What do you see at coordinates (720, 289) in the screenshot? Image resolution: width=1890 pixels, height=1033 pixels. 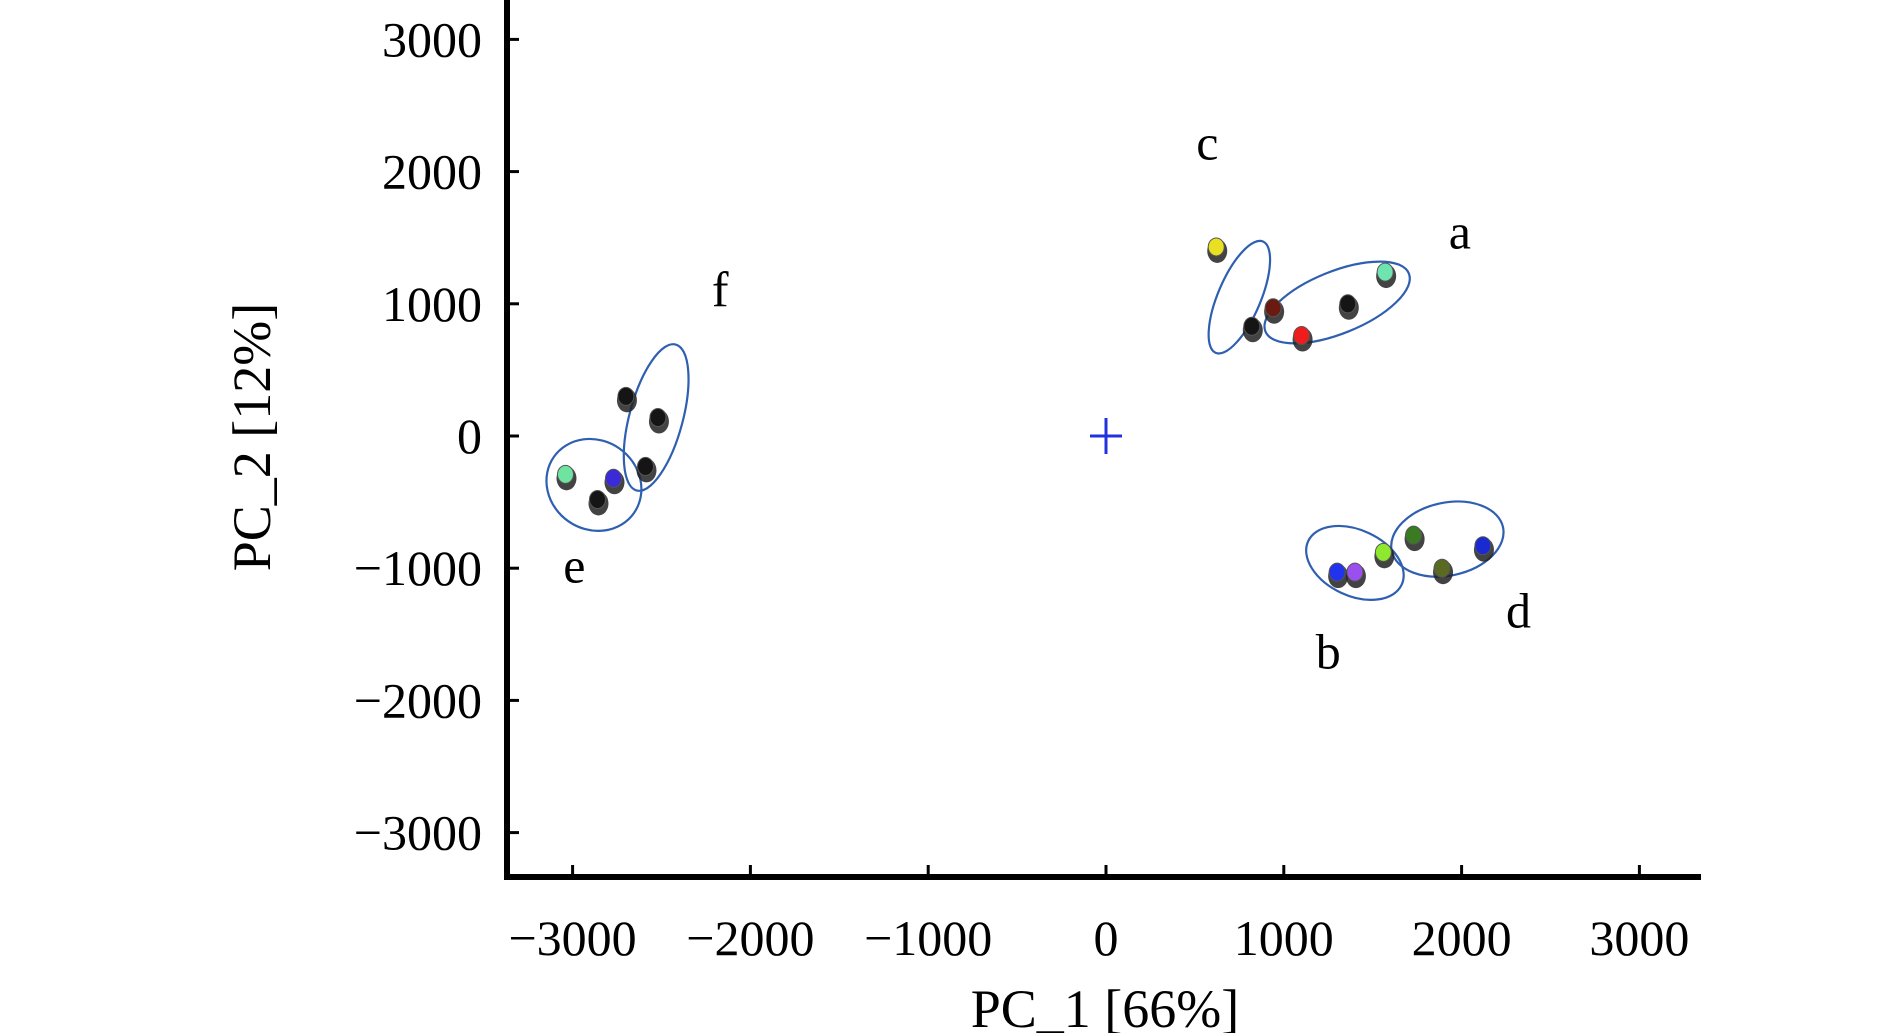 I see `group-label-f: f` at bounding box center [720, 289].